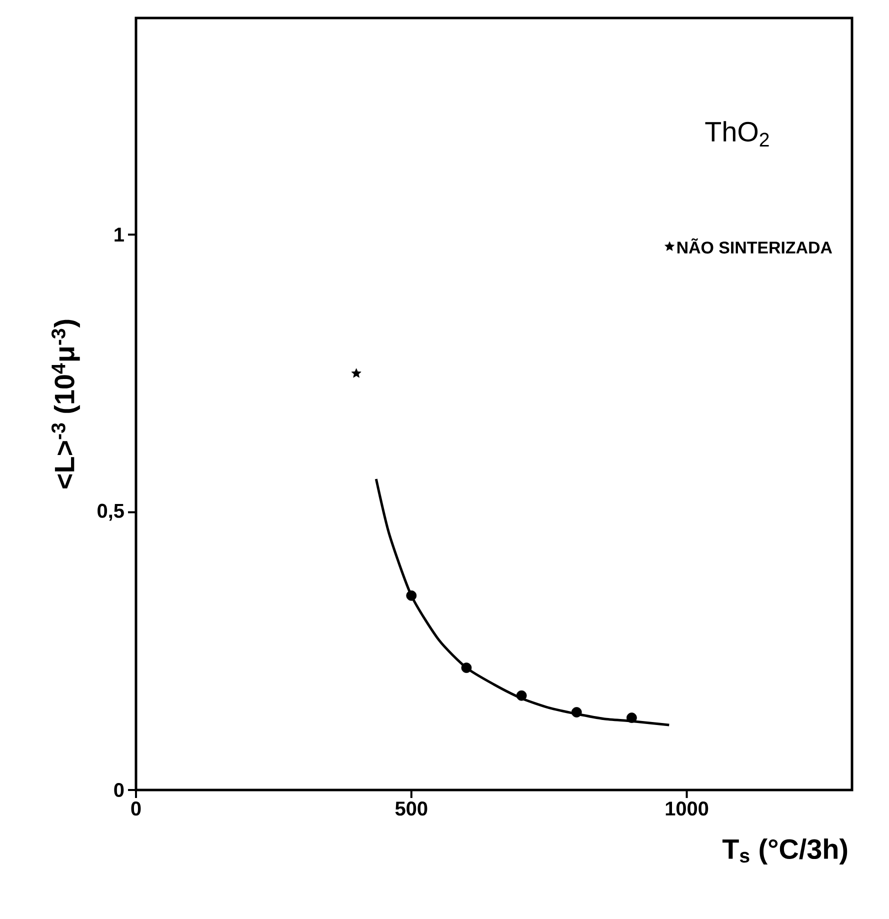  I want to click on x-tick-label: 500, so click(411, 809).